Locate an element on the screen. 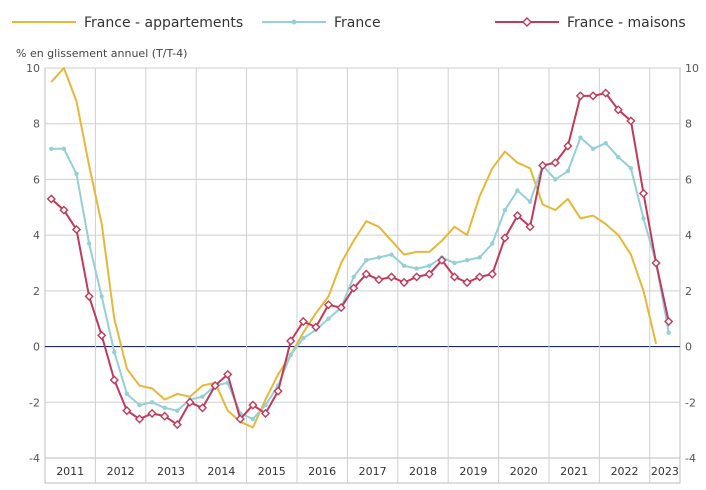  x-tick-label: 2021 is located at coordinates (574, 471).